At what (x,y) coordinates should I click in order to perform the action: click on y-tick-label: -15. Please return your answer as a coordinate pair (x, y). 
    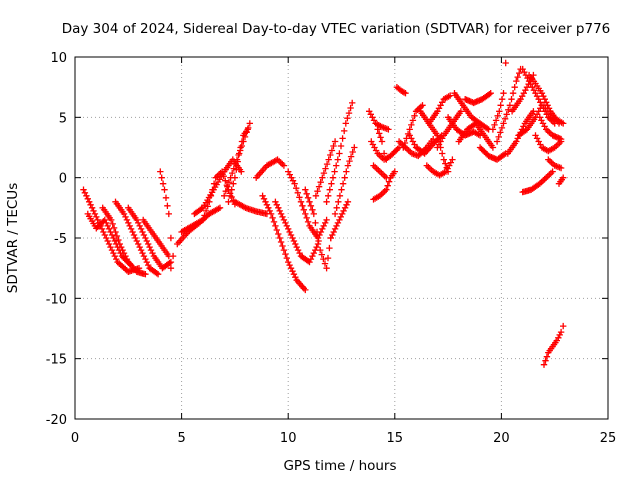
    Looking at the image, I should click on (56, 360).